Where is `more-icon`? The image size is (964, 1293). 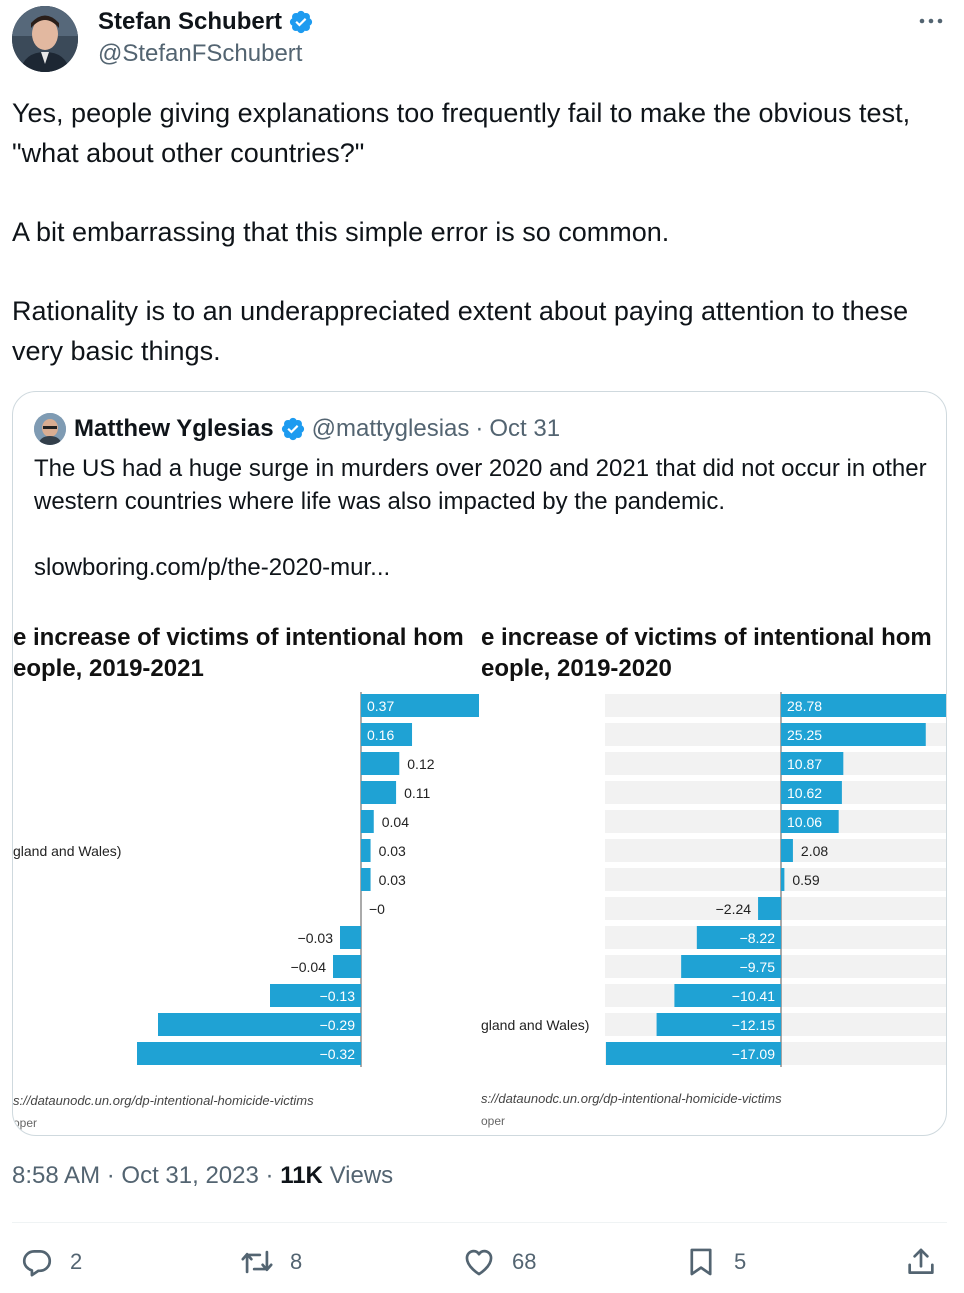 more-icon is located at coordinates (931, 21).